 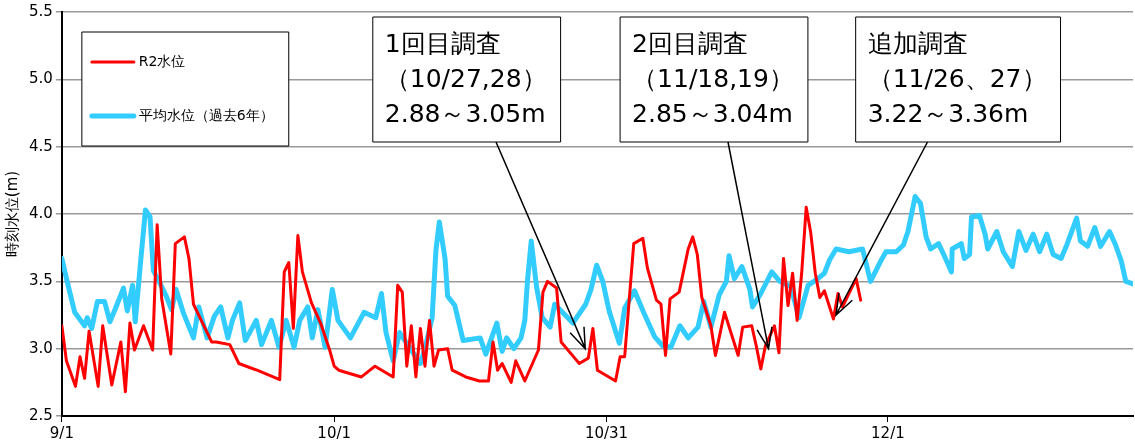 I want to click on y-tick-label: 3.0, so click(x=41, y=347).